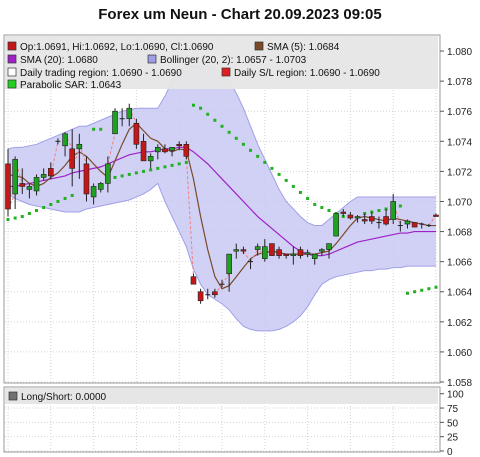 The width and height of the screenshot is (480, 457). What do you see at coordinates (459, 263) in the screenshot?
I see `price-tick-label: 1.066` at bounding box center [459, 263].